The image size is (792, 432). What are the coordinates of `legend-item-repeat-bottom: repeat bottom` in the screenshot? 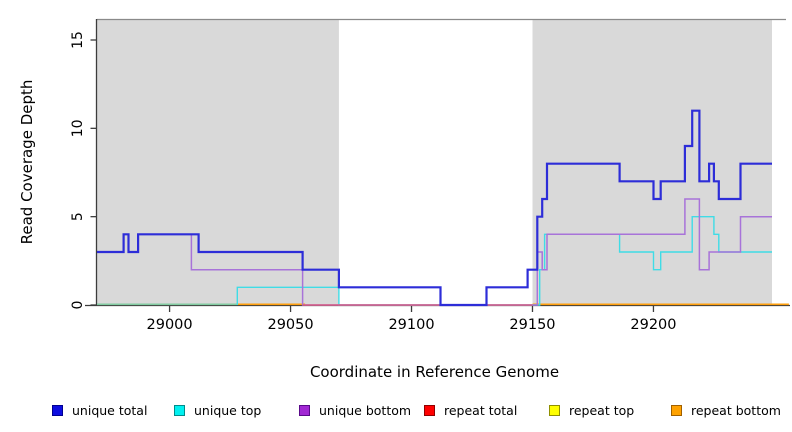 It's located at (726, 410).